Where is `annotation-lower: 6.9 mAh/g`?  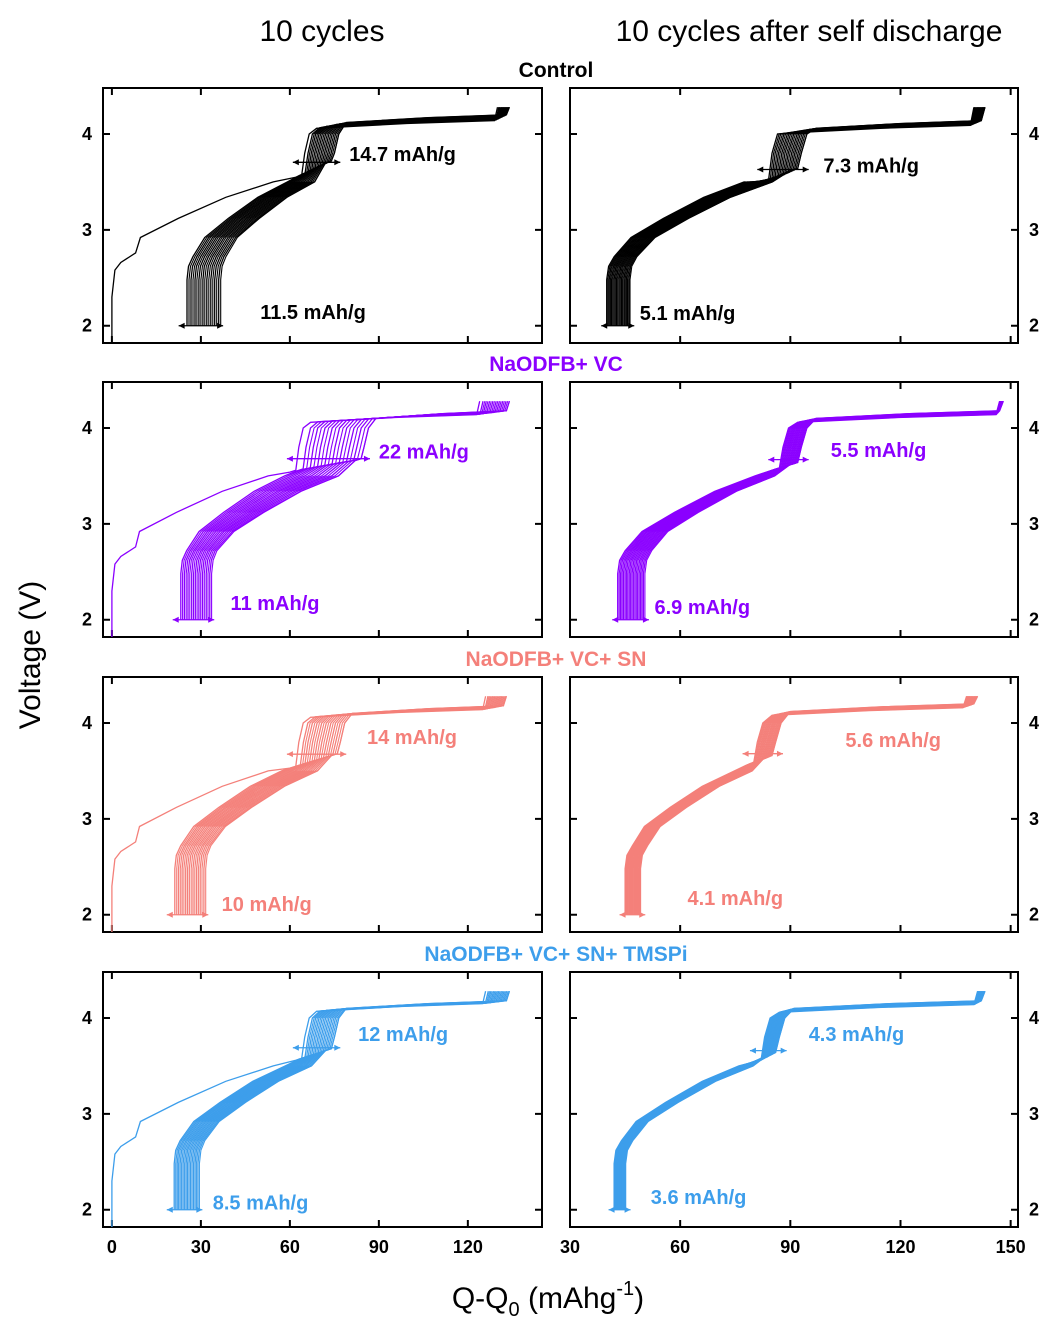 annotation-lower: 6.9 mAh/g is located at coordinates (702, 608).